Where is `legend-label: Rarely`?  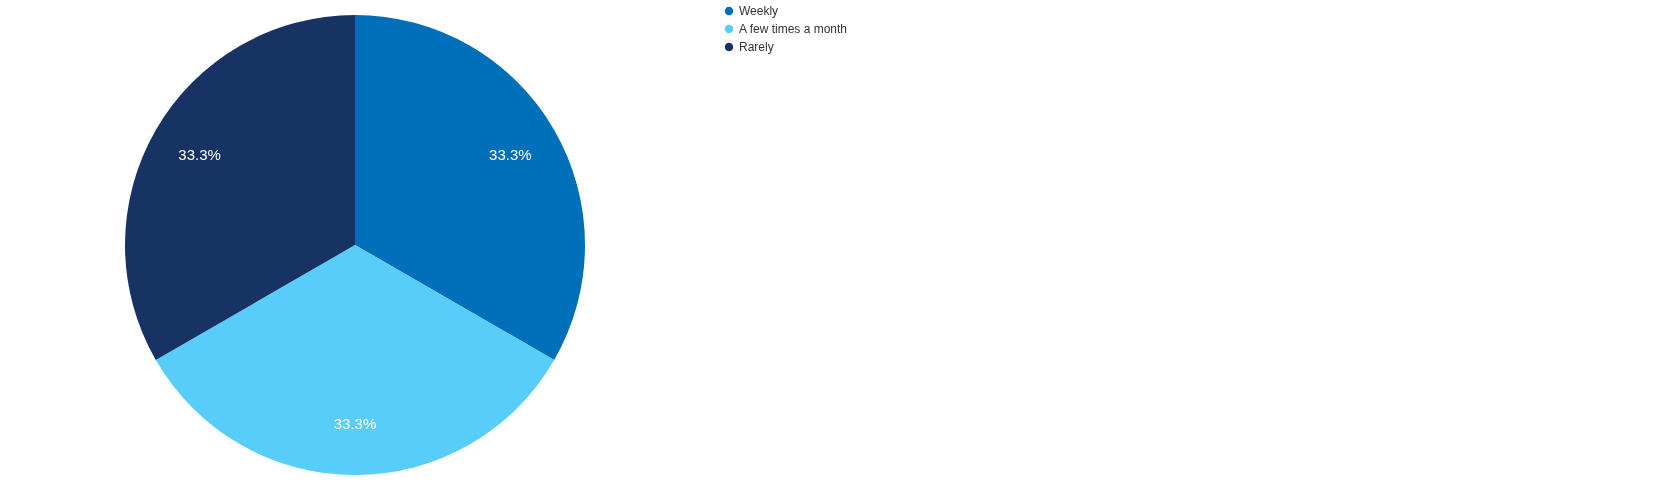
legend-label: Rarely is located at coordinates (756, 47).